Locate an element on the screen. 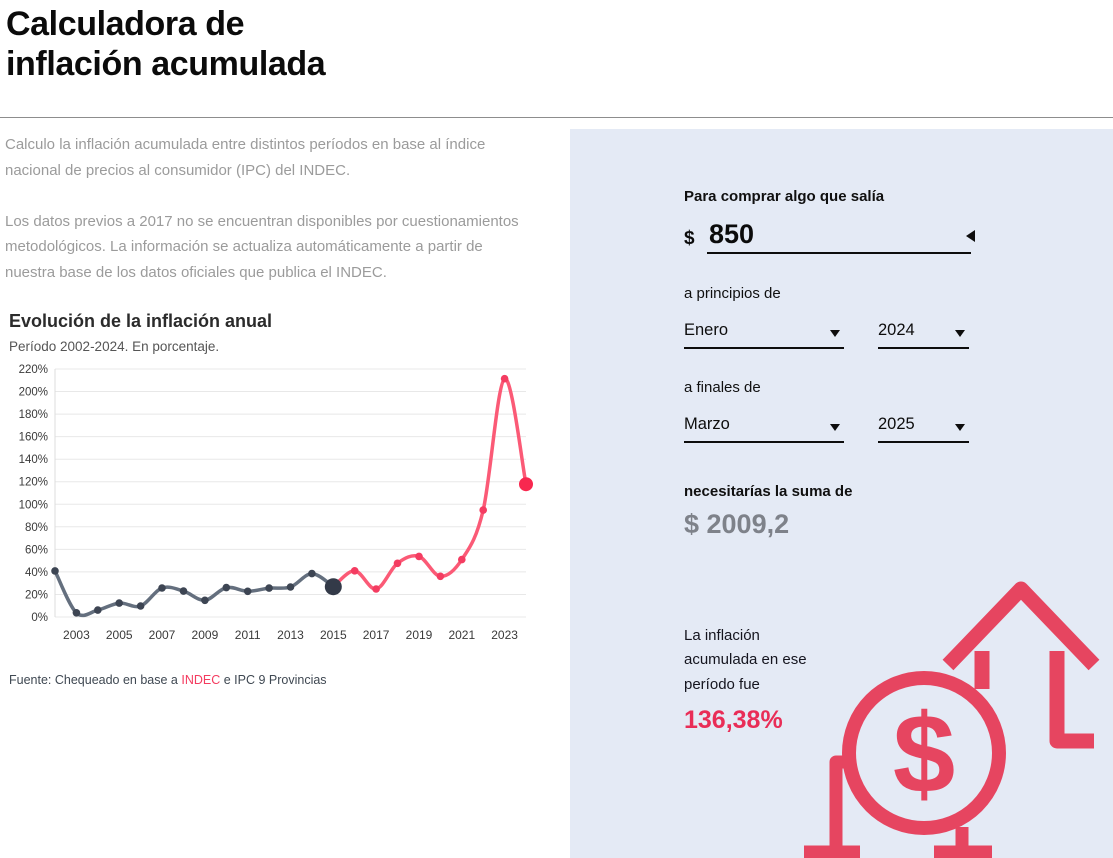  start-month-value: Enero is located at coordinates (706, 330).